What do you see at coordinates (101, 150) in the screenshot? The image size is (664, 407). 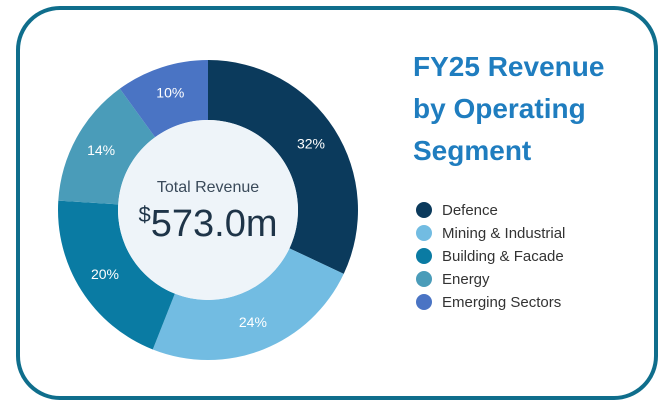 I see `slice-label: 14%` at bounding box center [101, 150].